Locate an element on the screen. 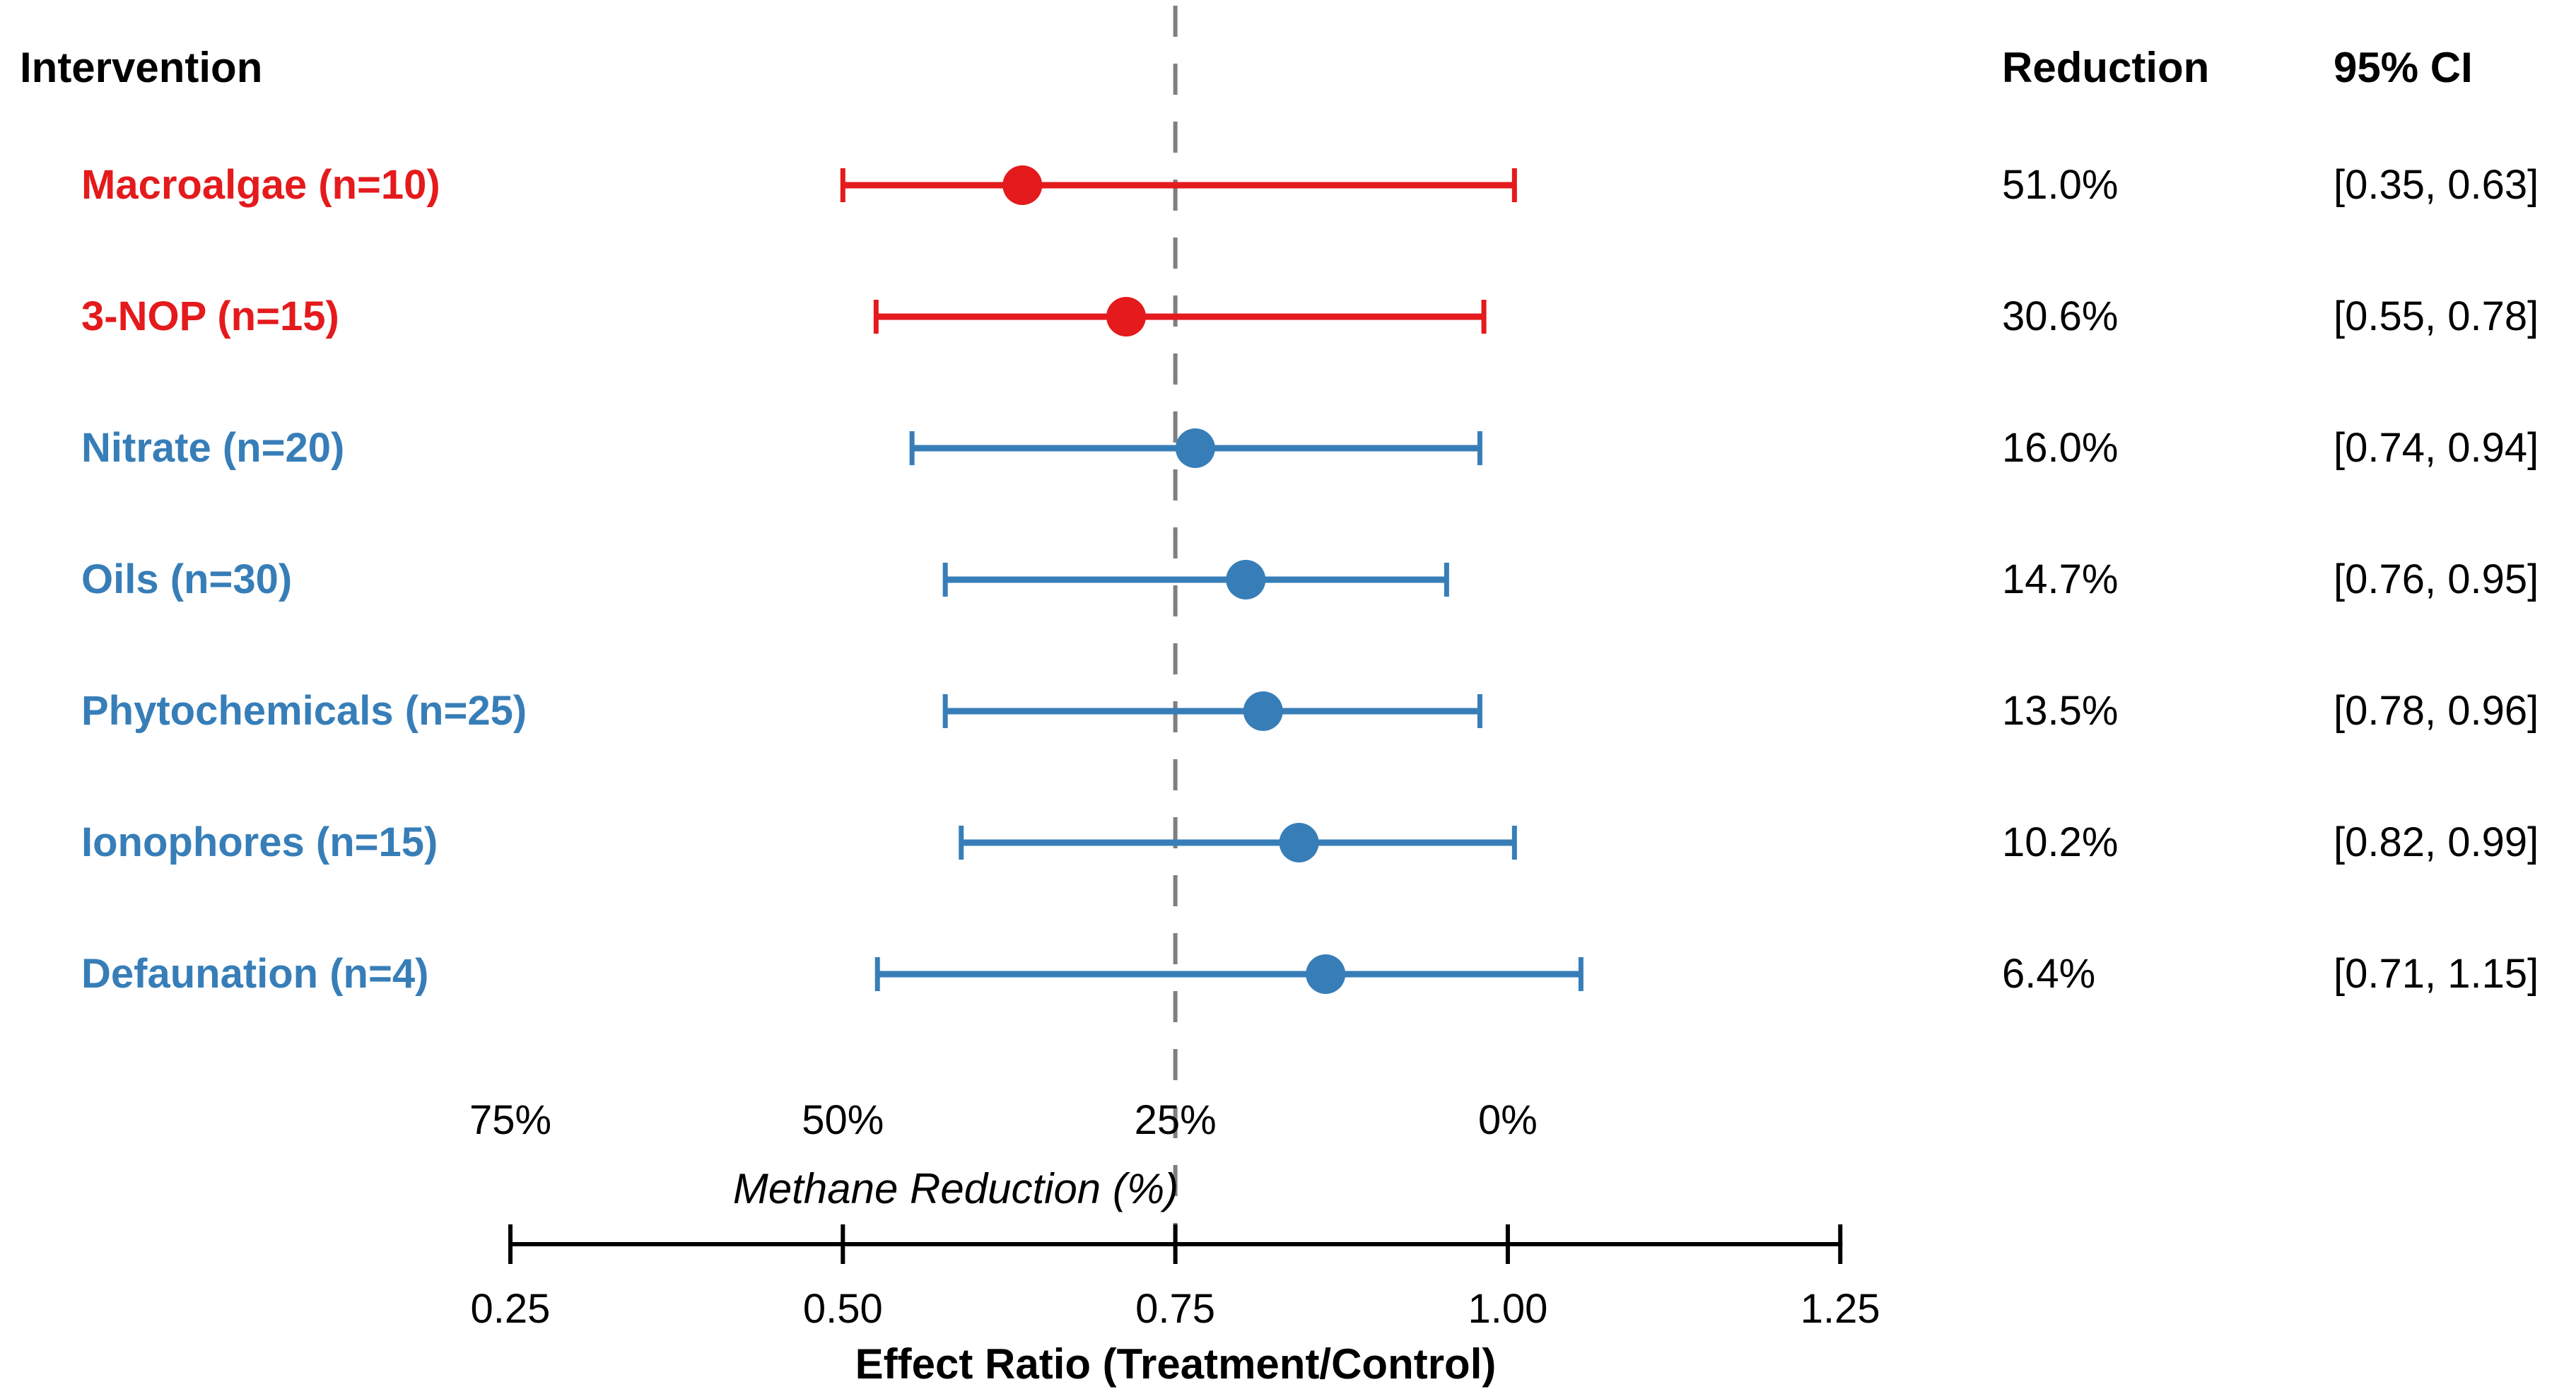 This screenshot has height=1399, width=2576. pct-tick-label: 0% is located at coordinates (1508, 1120).